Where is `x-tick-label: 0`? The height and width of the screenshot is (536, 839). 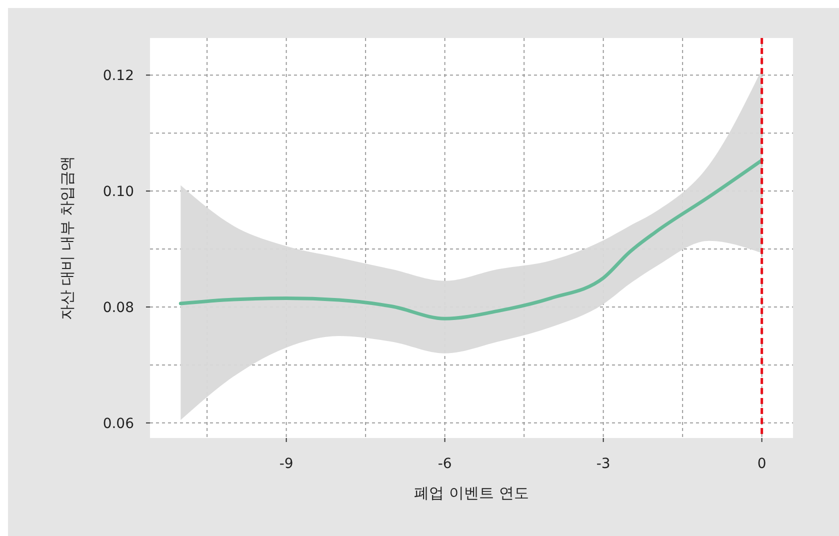
x-tick-label: 0 is located at coordinates (761, 464).